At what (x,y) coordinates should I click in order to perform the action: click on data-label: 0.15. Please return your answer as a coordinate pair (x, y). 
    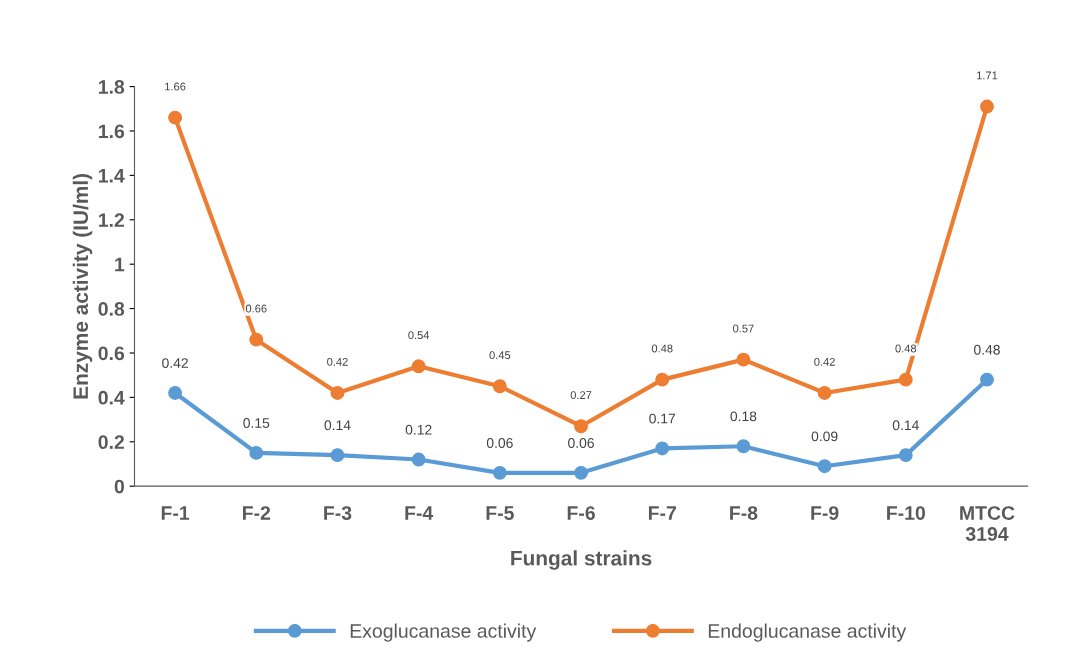
    Looking at the image, I should click on (256, 423).